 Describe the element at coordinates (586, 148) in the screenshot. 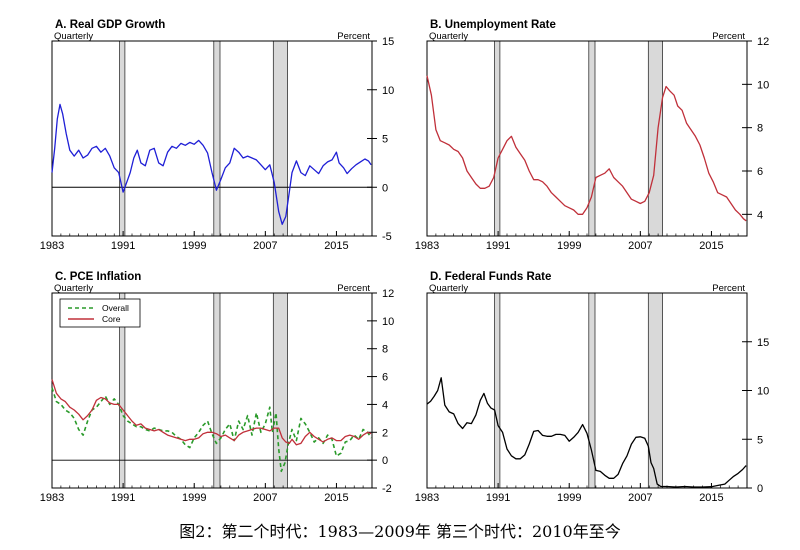

I see `series-line-b` at that location.